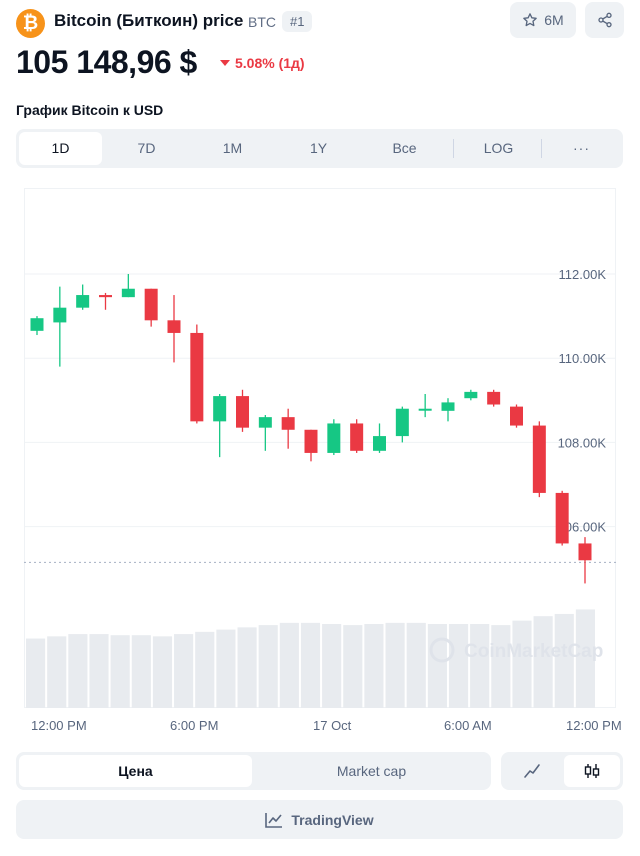  Describe the element at coordinates (582, 527) in the screenshot. I see `y-axis-label: 106.00K` at that location.